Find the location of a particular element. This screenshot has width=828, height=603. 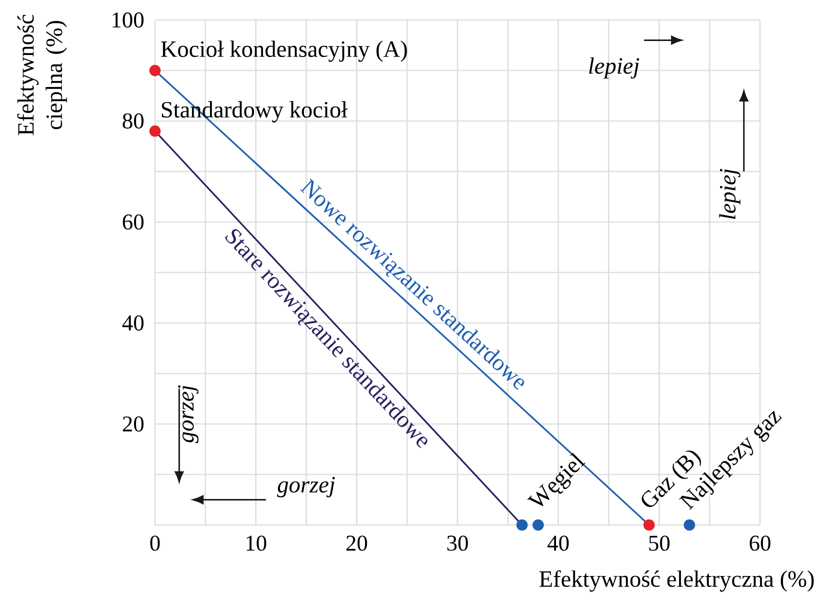

annotation: Kocioł kondensacyjny (A) is located at coordinates (284, 51).